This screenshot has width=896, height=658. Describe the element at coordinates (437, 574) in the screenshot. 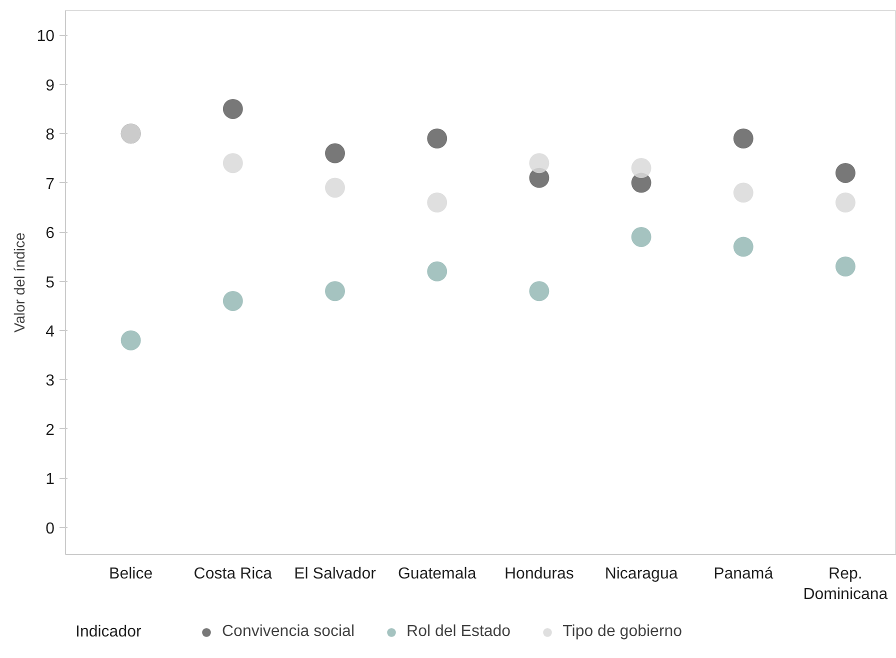

I see `x-tick-label: Guatemala` at that location.